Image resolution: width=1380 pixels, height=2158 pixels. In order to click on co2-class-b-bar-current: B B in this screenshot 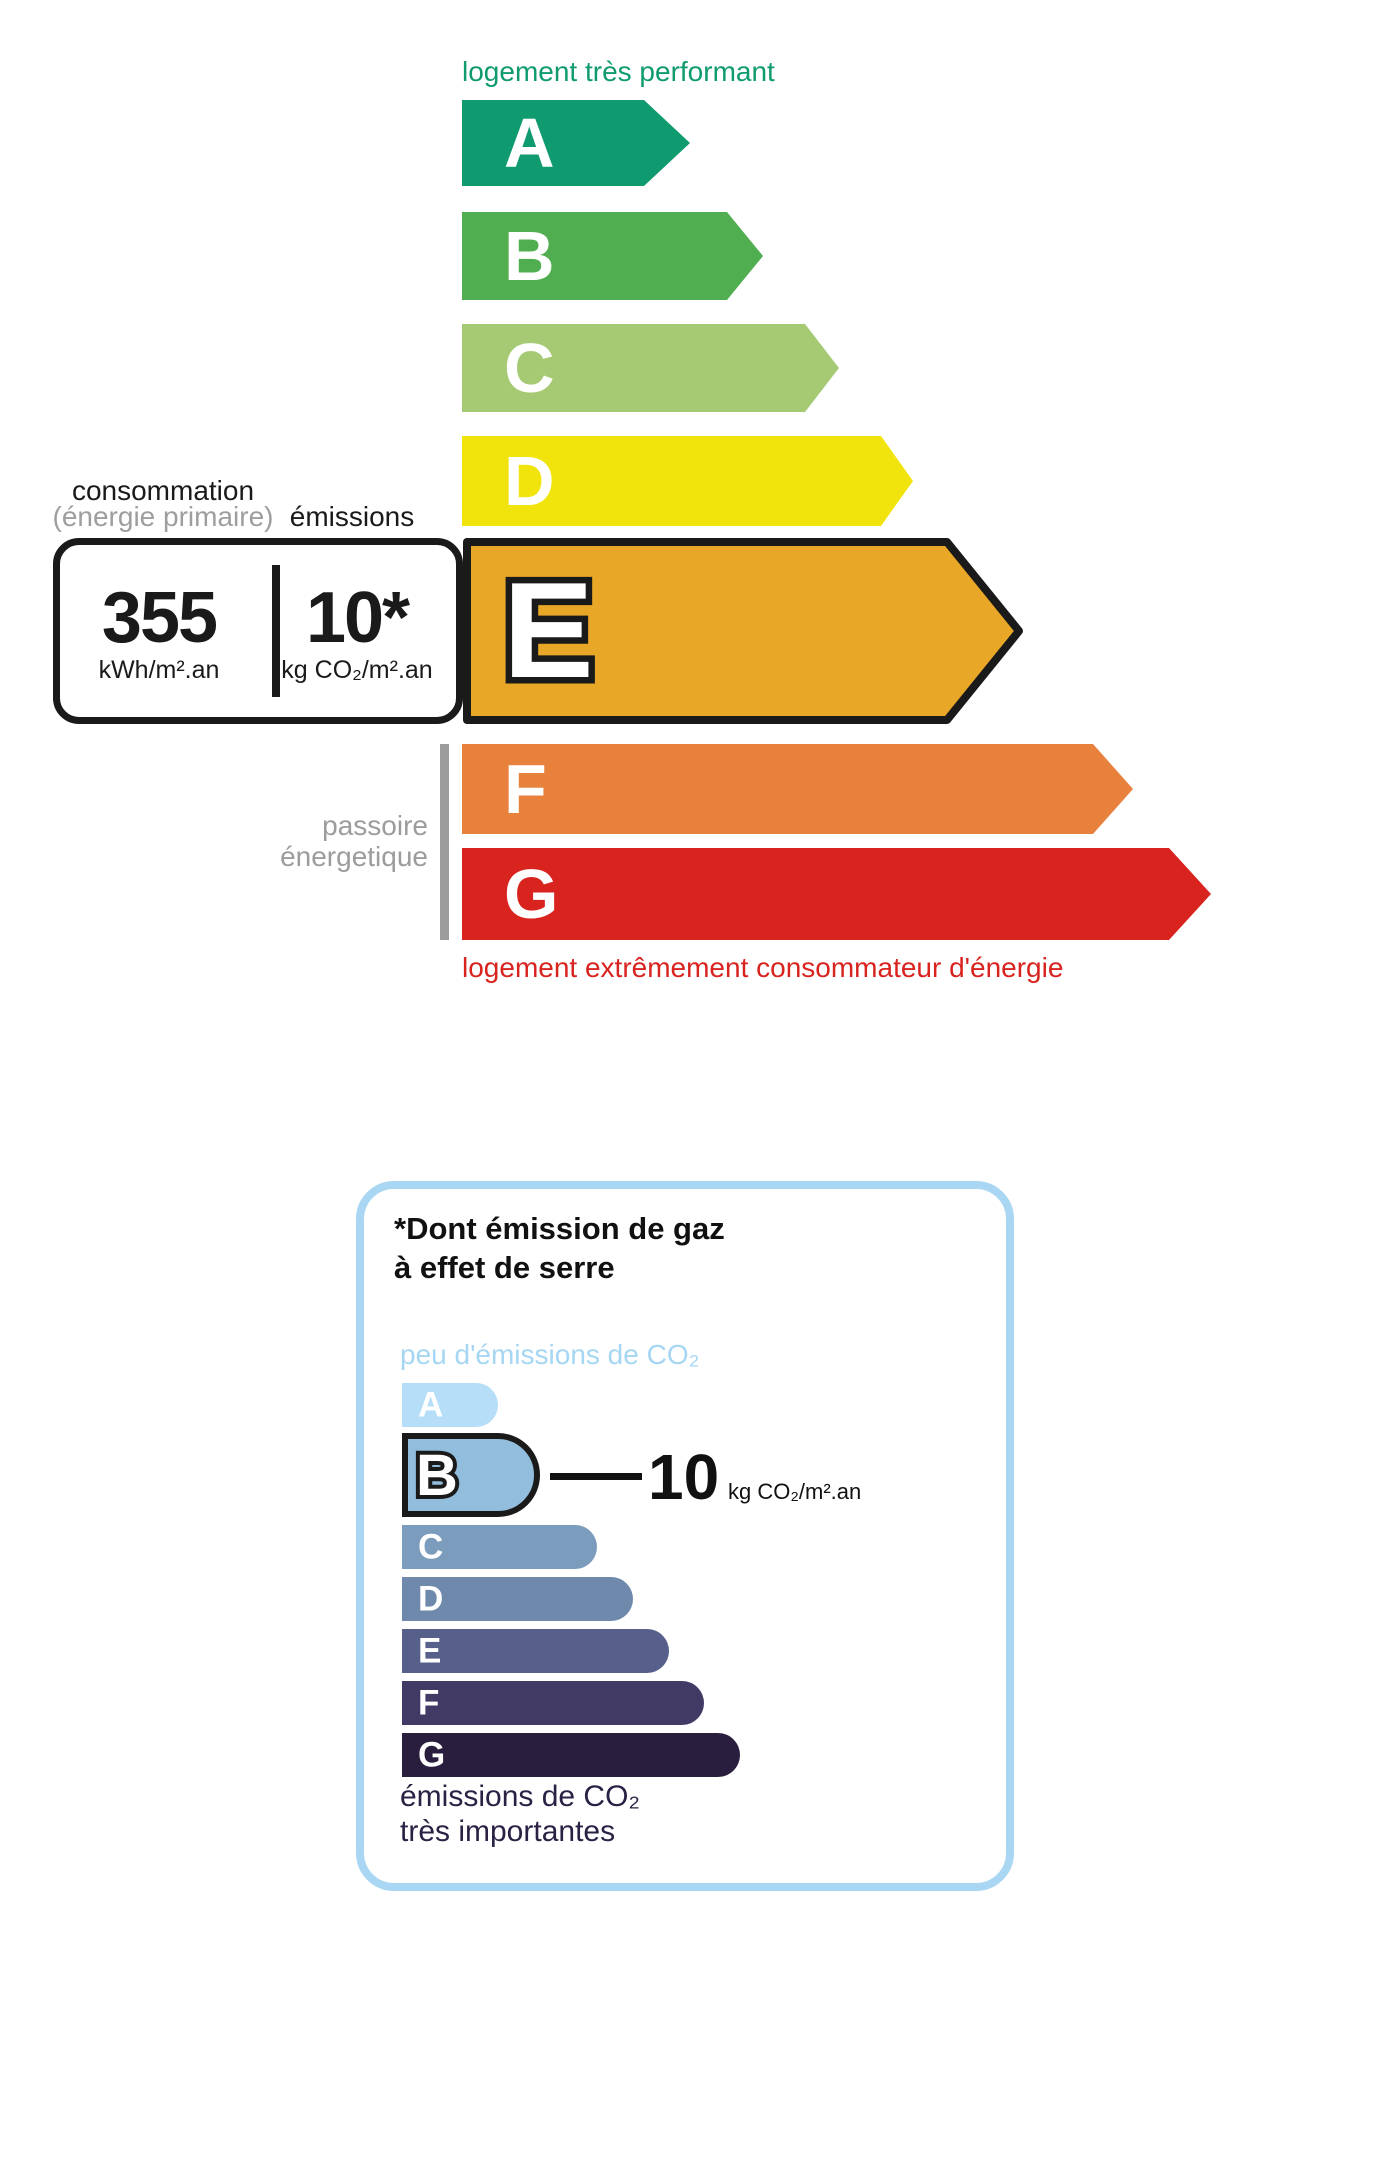, I will do `click(471, 1475)`.